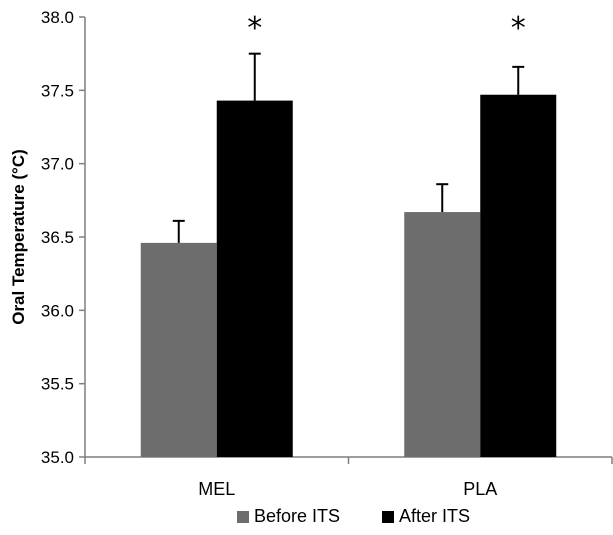  Describe the element at coordinates (57, 310) in the screenshot. I see `y-tick-label: 36.0` at that location.